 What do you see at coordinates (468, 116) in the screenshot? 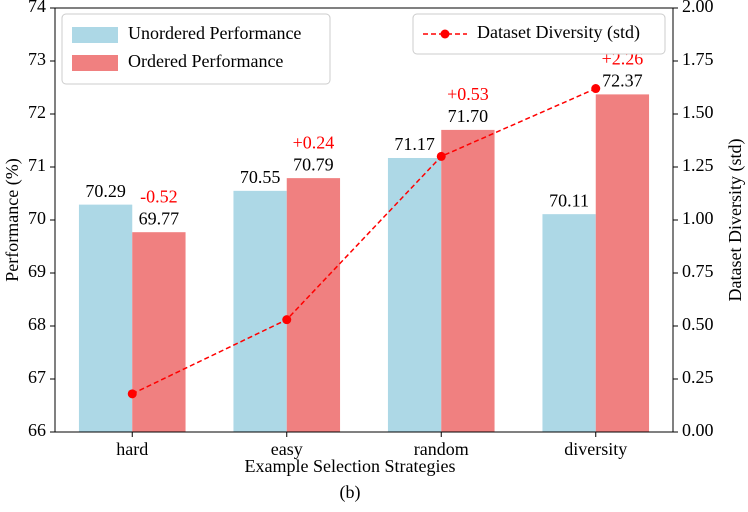
I see `value-label: 71.70` at bounding box center [468, 116].